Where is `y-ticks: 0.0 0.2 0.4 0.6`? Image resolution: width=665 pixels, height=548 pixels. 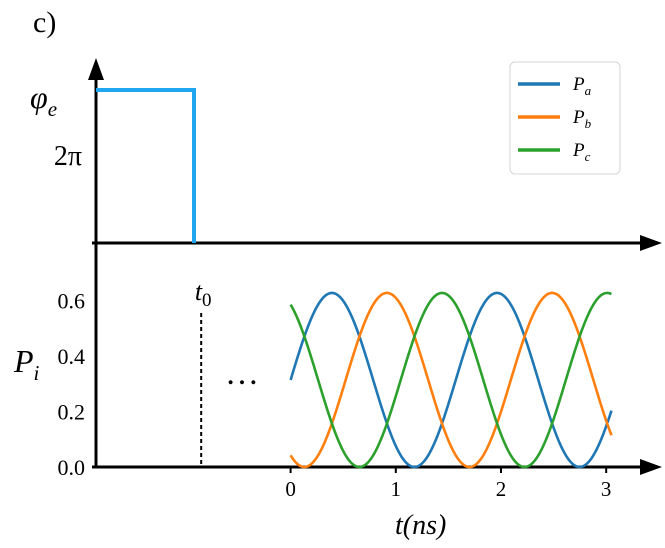 y-ticks: 0.0 0.2 0.4 0.6 is located at coordinates (72, 384).